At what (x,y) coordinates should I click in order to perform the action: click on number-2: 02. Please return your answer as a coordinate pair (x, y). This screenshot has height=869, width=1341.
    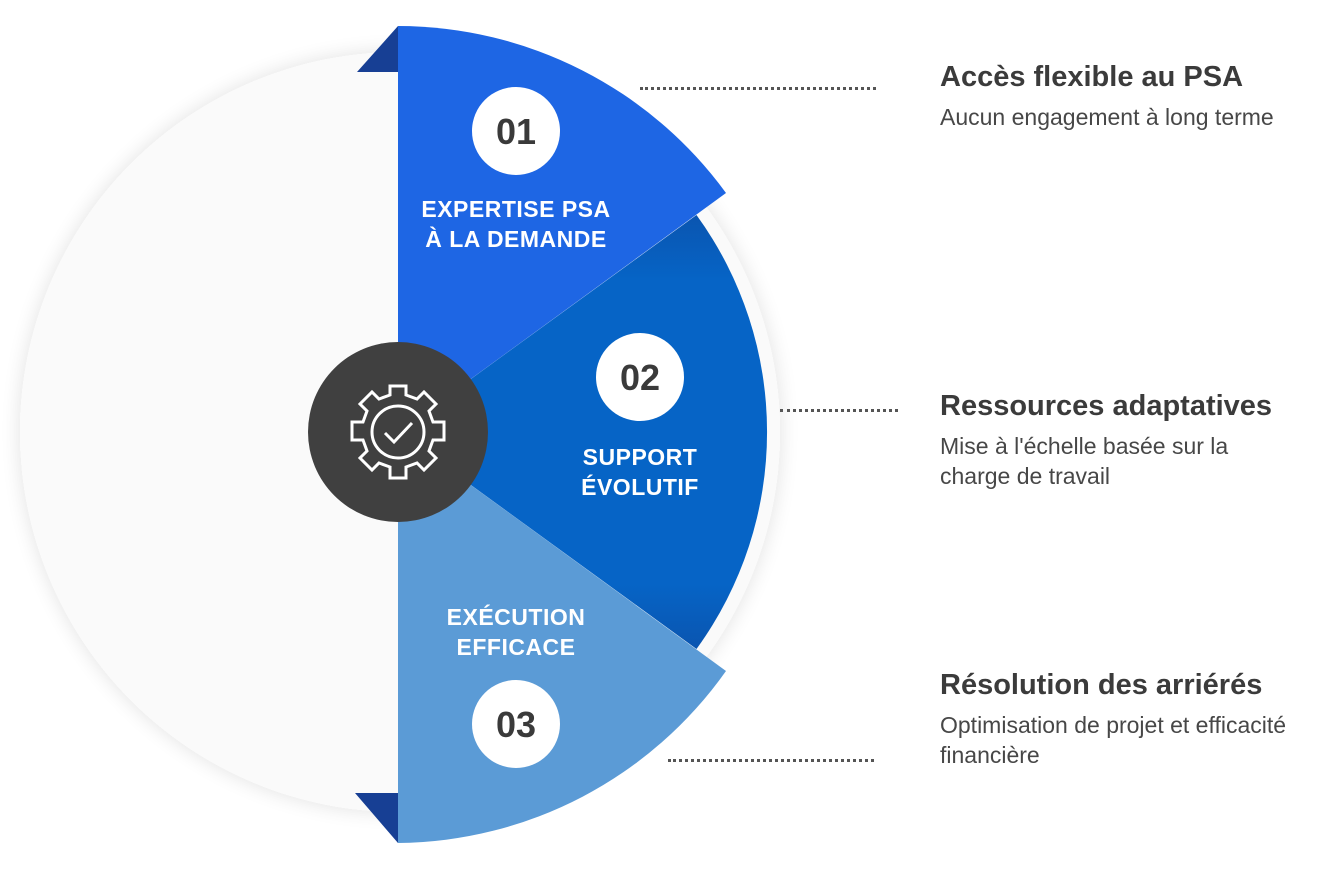
    Looking at the image, I should click on (640, 377).